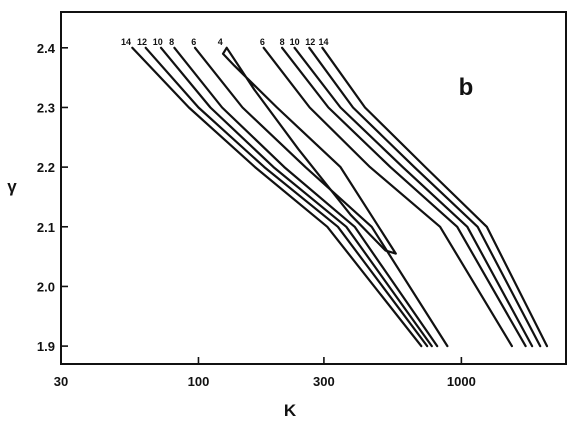 The width and height of the screenshot is (578, 425). What do you see at coordinates (46, 227) in the screenshot?
I see `y-tick-label: 2.1` at bounding box center [46, 227].